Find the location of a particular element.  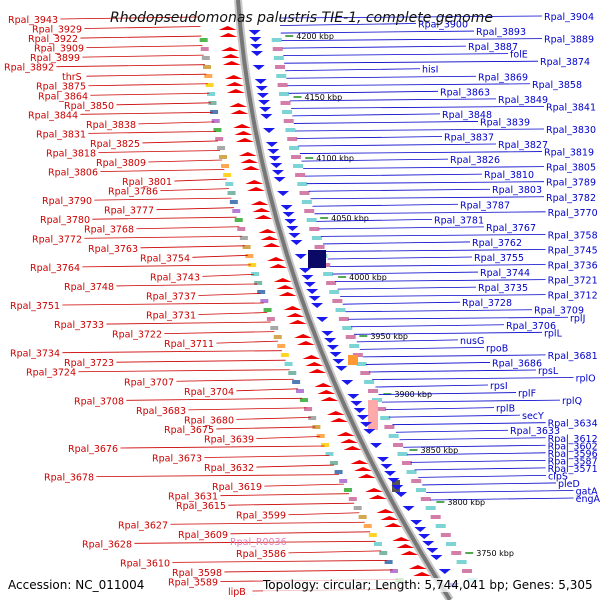

left-gene-label: Rpal_3680 is located at coordinates (209, 420).